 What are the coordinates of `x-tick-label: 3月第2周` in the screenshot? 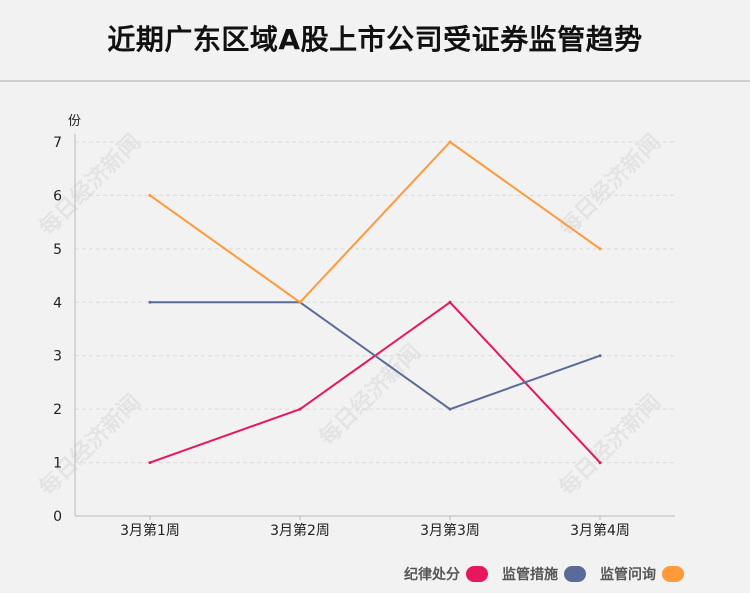 It's located at (300, 530).